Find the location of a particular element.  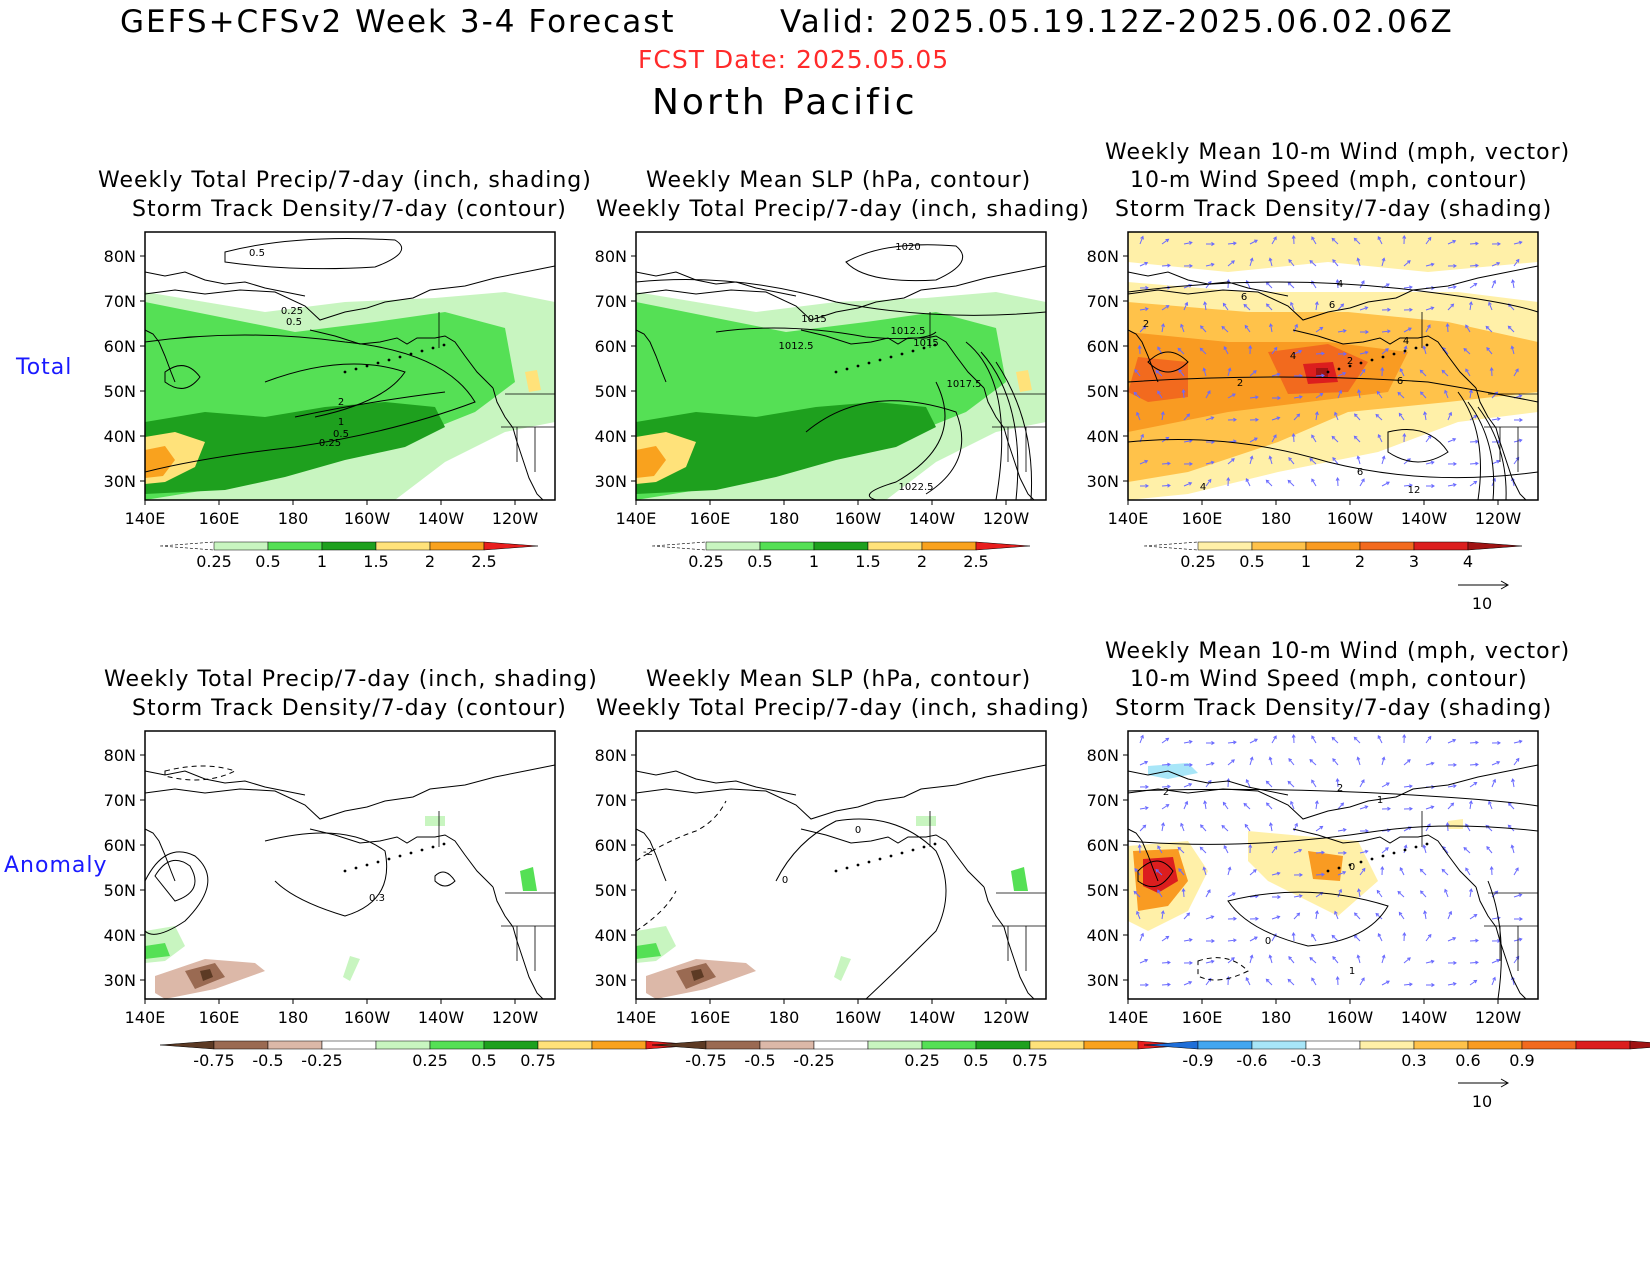

contour-label: 0.5 is located at coordinates (257, 253).